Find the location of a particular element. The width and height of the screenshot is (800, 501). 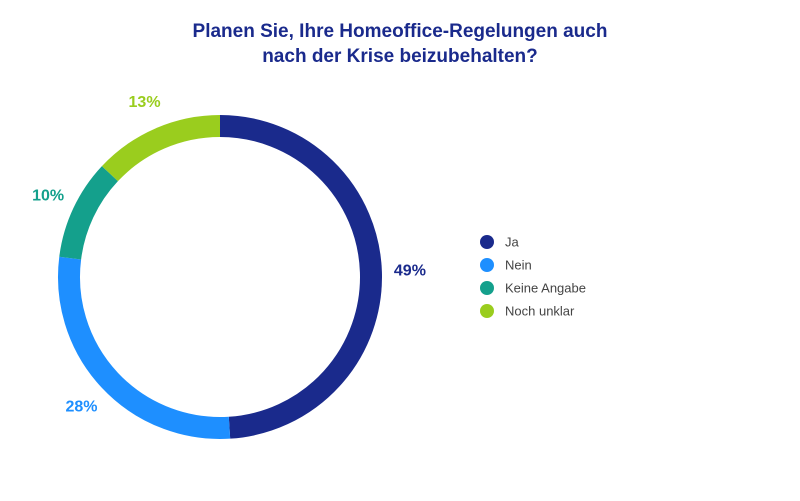

legend-label: Ja is located at coordinates (512, 241).